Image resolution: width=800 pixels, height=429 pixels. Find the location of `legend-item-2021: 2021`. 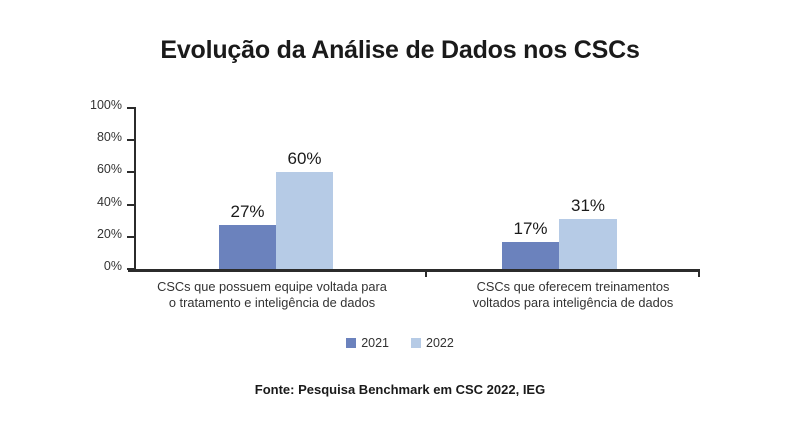

legend-item-2021: 2021 is located at coordinates (367, 343).